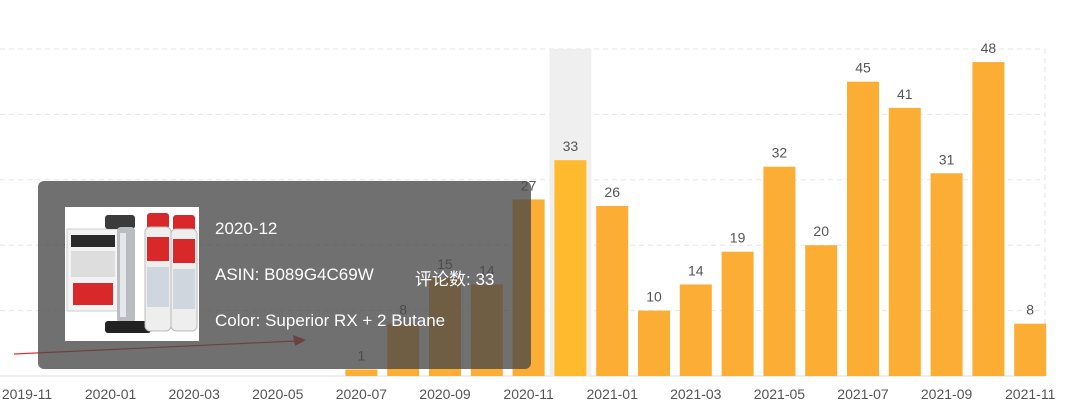 Image resolution: width=1080 pixels, height=406 pixels. I want to click on data-label-2021-01: 26, so click(612, 192).